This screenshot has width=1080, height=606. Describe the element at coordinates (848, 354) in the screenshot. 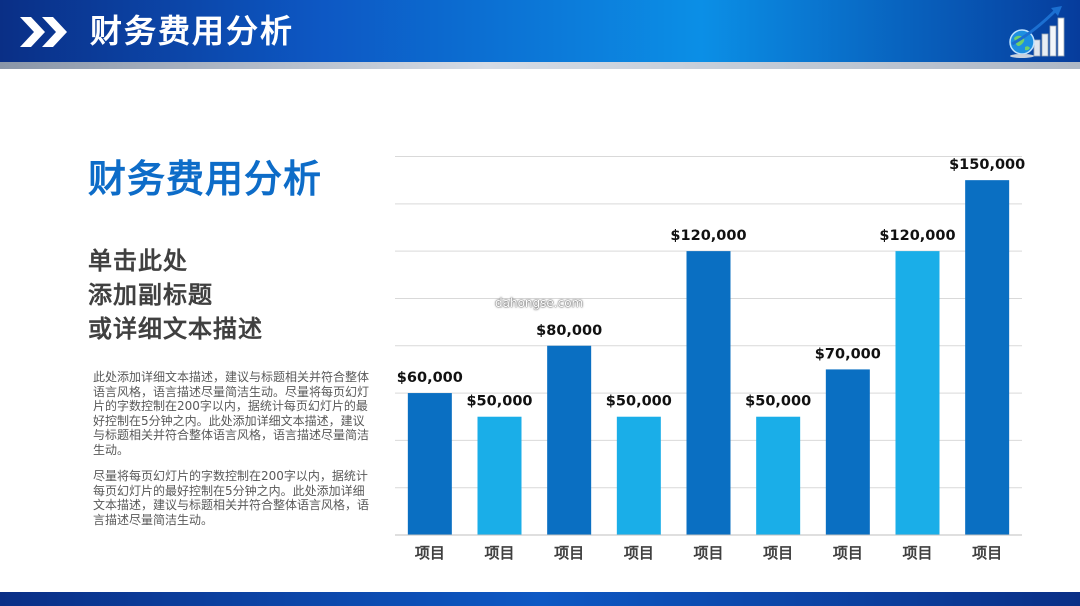

I see `bar-data-label: $70,000` at that location.